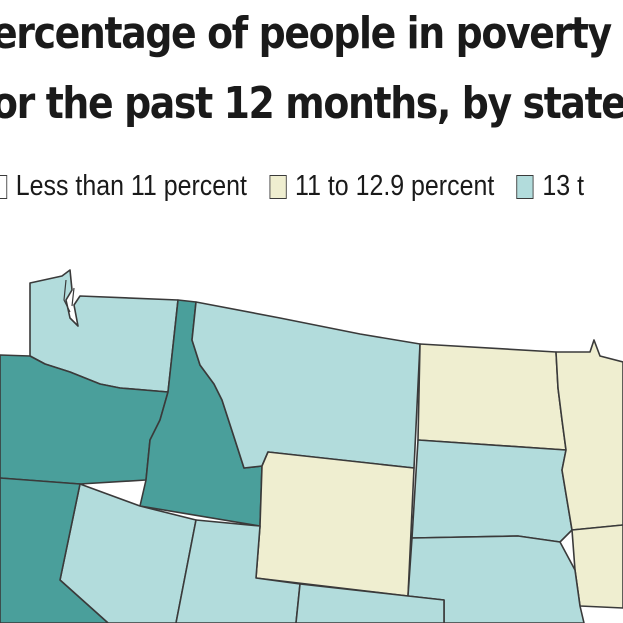  I want to click on state-wyoming, so click(335, 524).